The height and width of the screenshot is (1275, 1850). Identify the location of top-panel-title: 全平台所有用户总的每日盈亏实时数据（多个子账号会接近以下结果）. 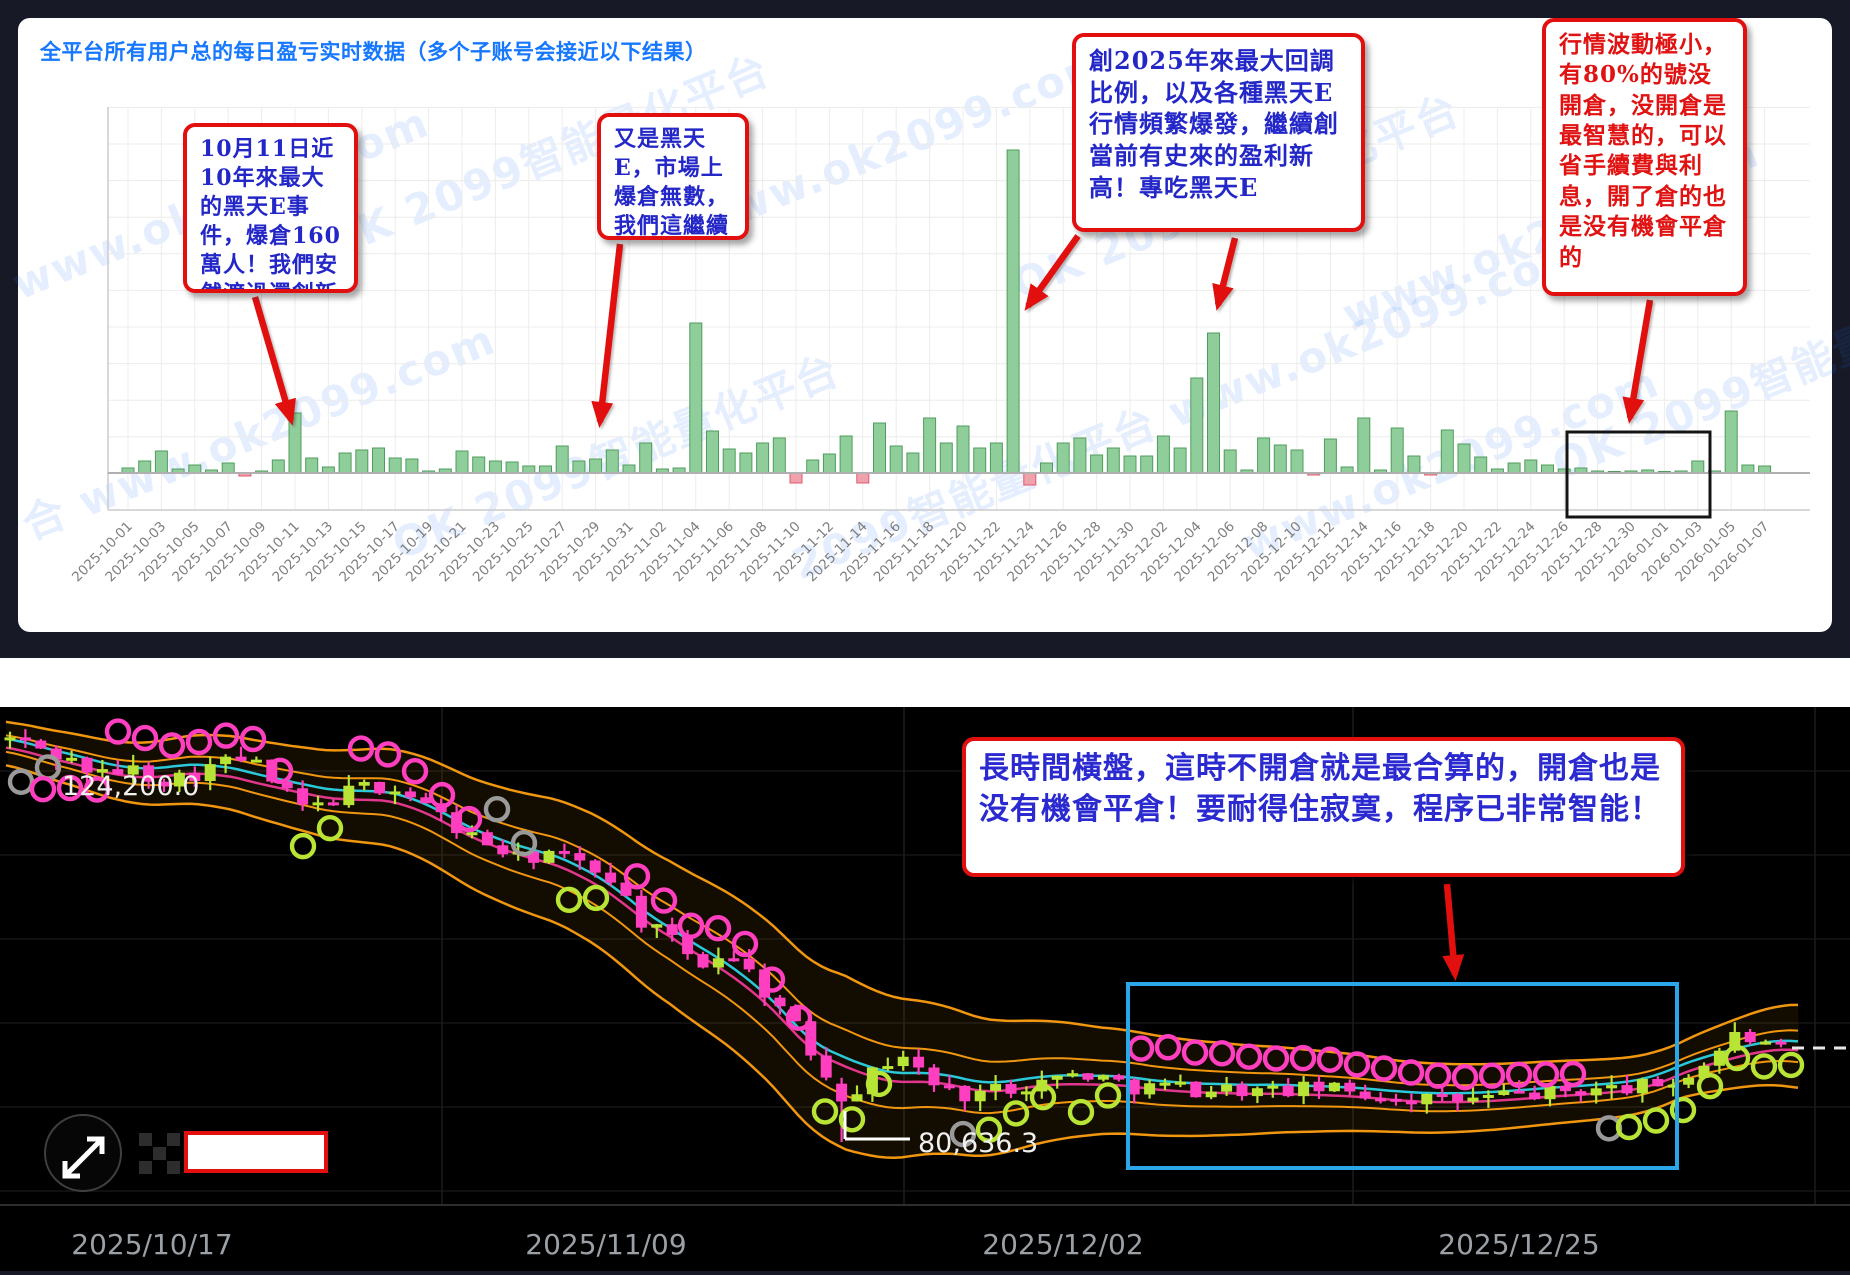
(373, 52).